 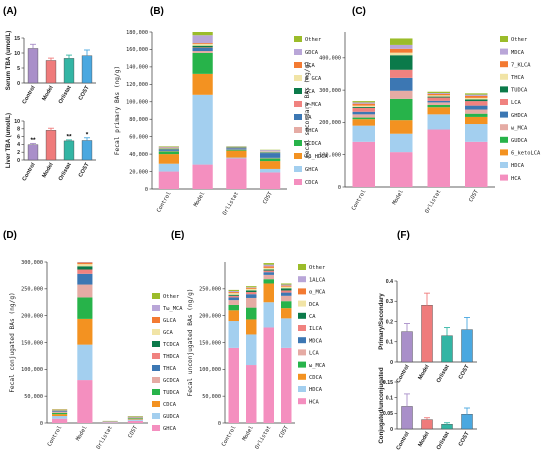 What do you see at coordinates (521, 65) in the screenshot?
I see `legend-label: 7_KLCA` at bounding box center [521, 65].